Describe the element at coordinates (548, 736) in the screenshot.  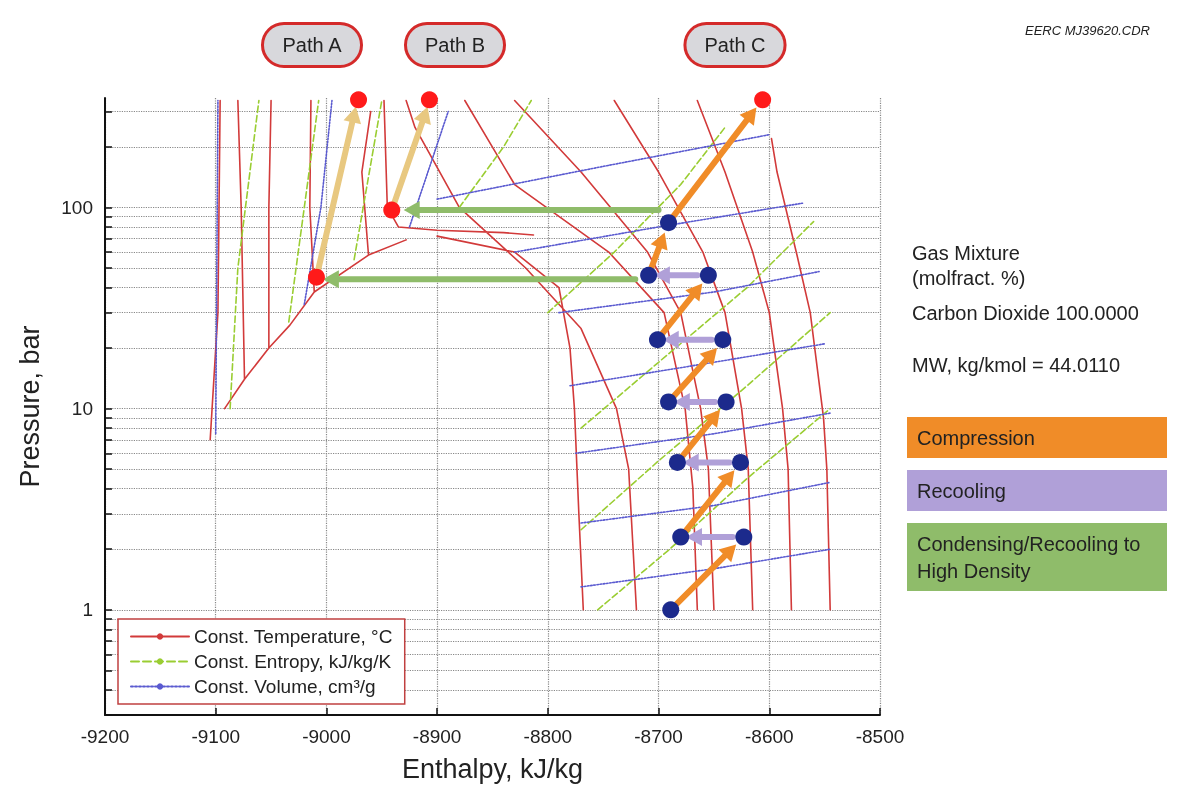
I see `x-tick-label: -8800` at that location.